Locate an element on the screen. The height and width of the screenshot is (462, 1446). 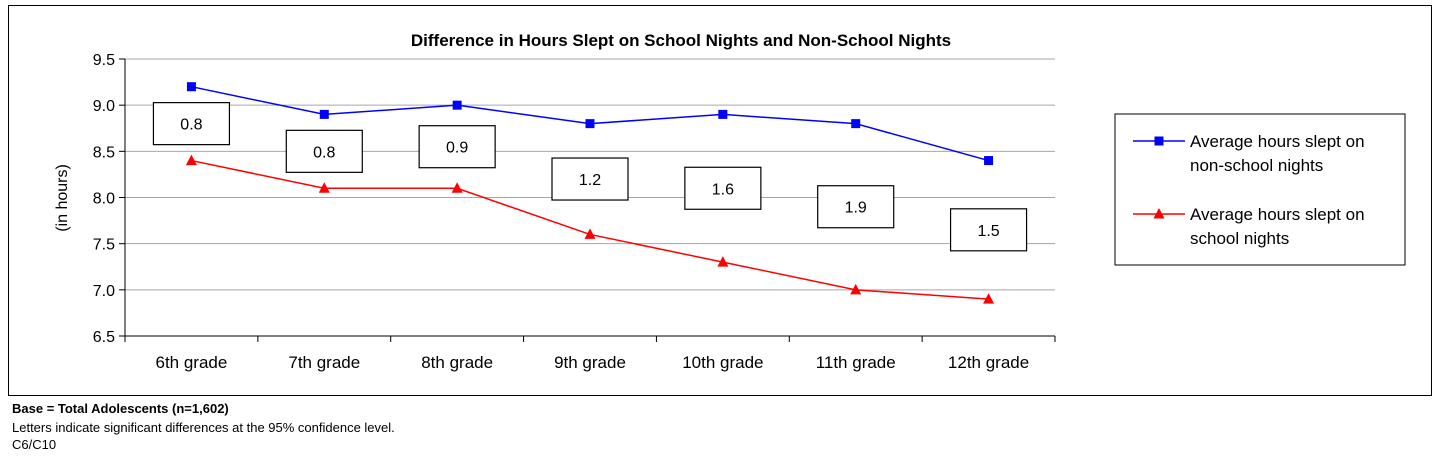
difference-box: 0.9 is located at coordinates (457, 147).